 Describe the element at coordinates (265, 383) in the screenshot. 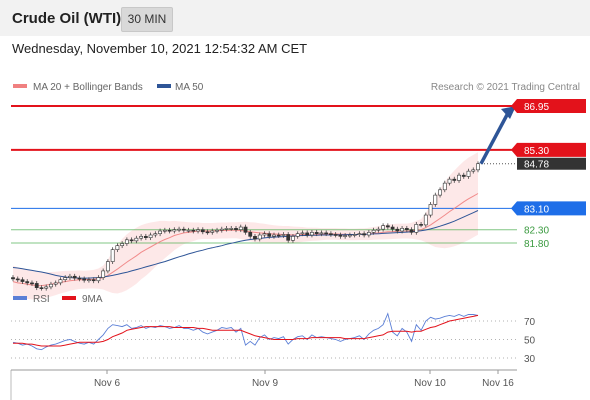

I see `x-tick-label: Nov 9` at that location.